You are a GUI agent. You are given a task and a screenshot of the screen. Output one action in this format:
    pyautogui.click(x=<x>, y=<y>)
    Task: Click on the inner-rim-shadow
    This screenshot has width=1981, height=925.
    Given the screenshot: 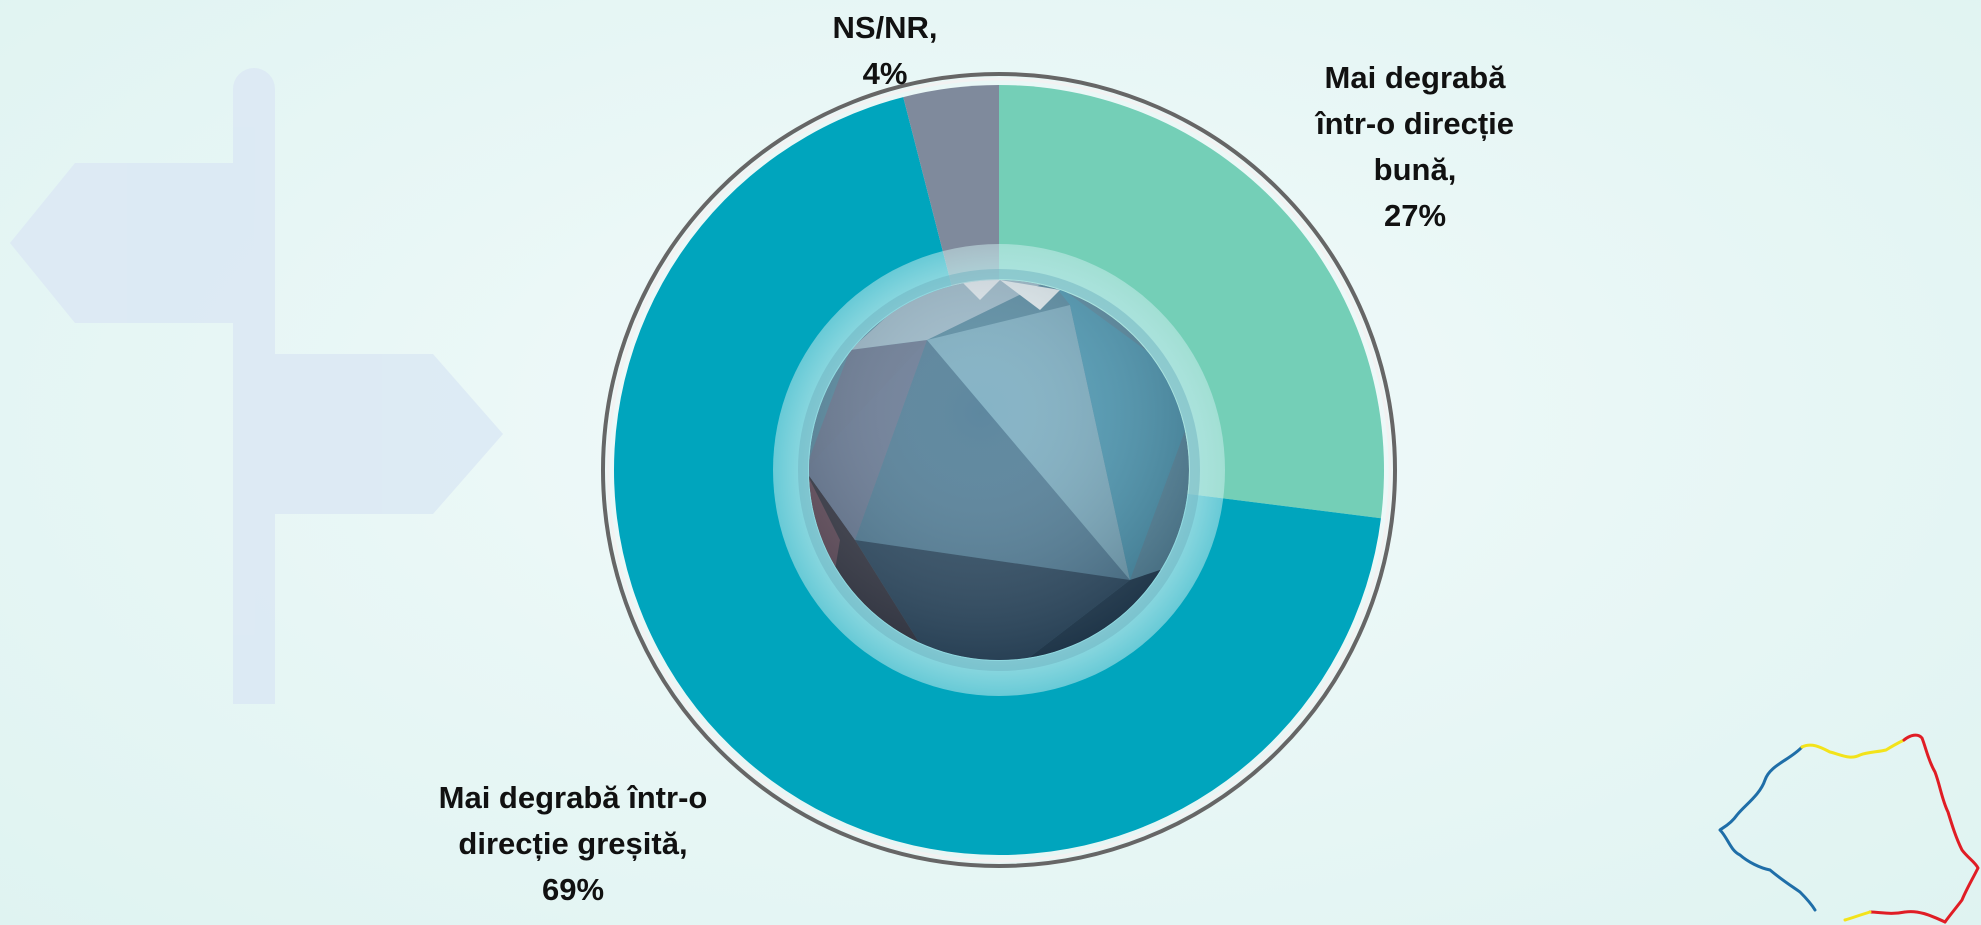 What is the action you would take?
    pyautogui.click(x=999, y=470)
    